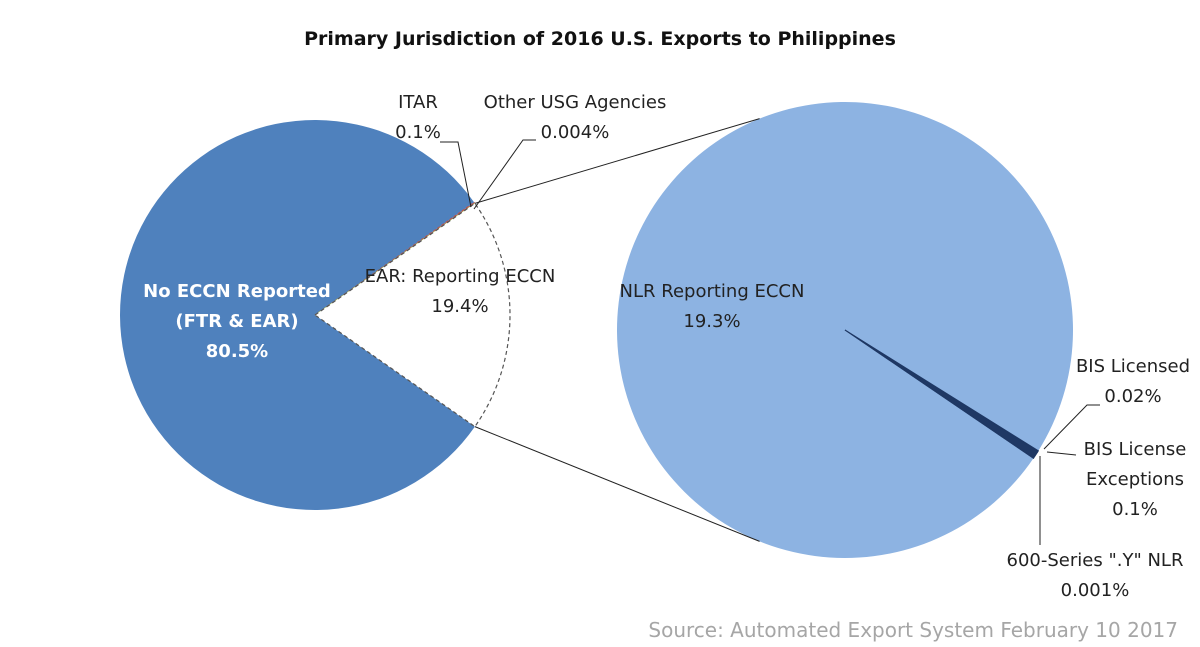  Describe the element at coordinates (460, 276) in the screenshot. I see `label-name: EAR: Reporting ECCN` at that location.